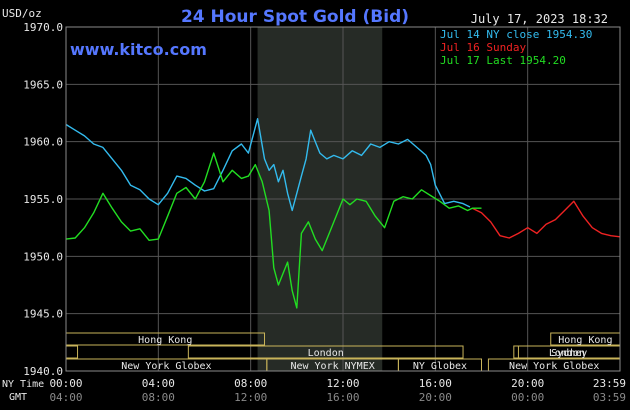 The width and height of the screenshot is (630, 410). Describe the element at coordinates (65, 383) in the screenshot. I see `x-tick-ny: 00:00` at that location.